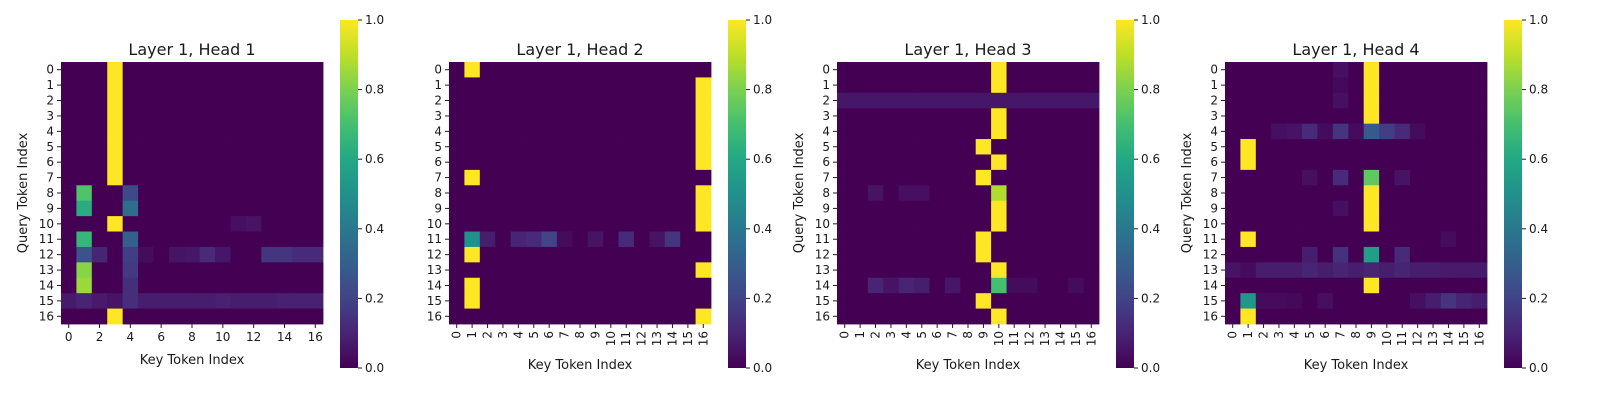  Describe the element at coordinates (762, 159) in the screenshot. I see `colorbar-tick-label: 0.6` at that location.